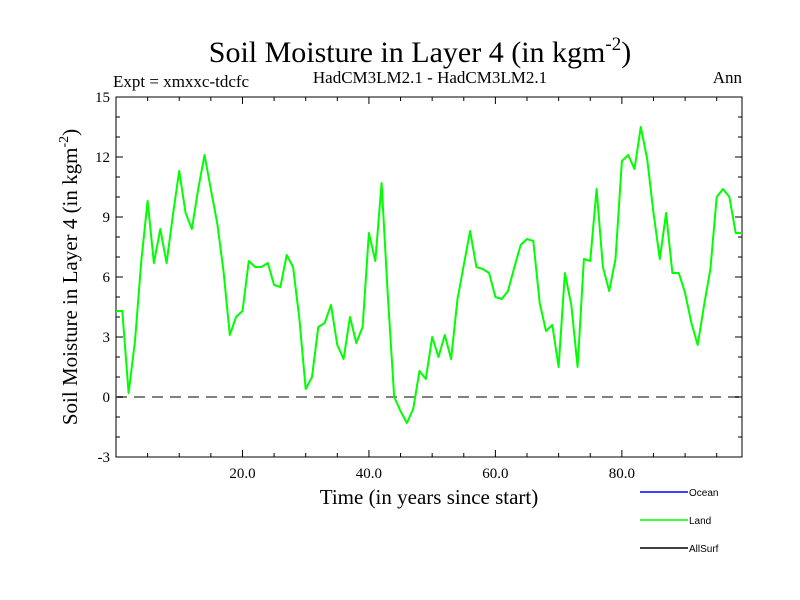 The image size is (800, 600). I want to click on y-axis-label-main: Soil Moisture in Layer 4 (in kgm, so click(70, 287).